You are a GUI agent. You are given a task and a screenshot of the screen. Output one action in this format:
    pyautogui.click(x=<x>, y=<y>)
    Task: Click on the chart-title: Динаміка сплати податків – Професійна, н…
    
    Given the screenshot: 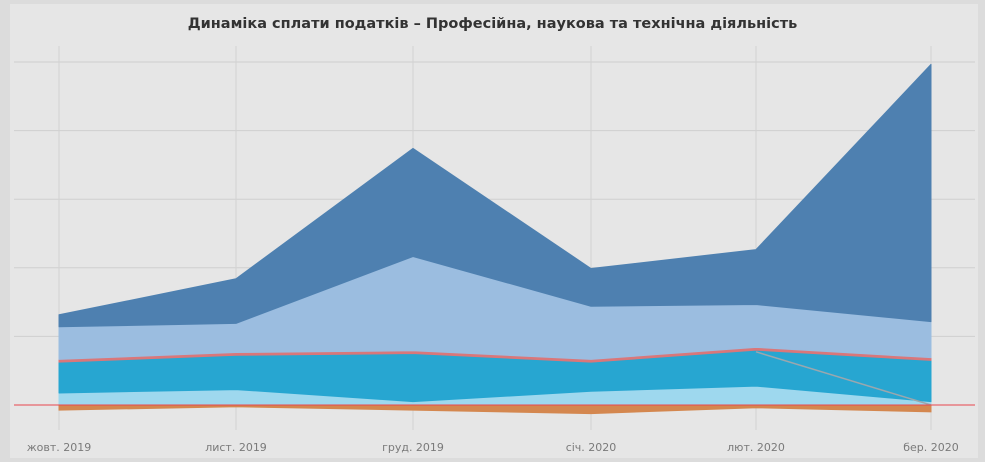 What is the action you would take?
    pyautogui.click(x=492, y=24)
    